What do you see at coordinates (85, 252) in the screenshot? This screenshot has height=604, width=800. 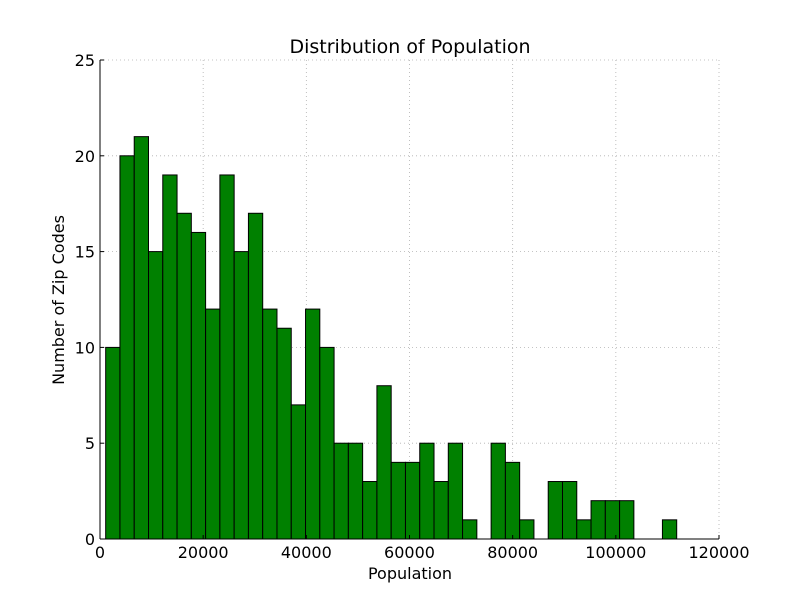 I see `y-tick-label: 15` at bounding box center [85, 252].